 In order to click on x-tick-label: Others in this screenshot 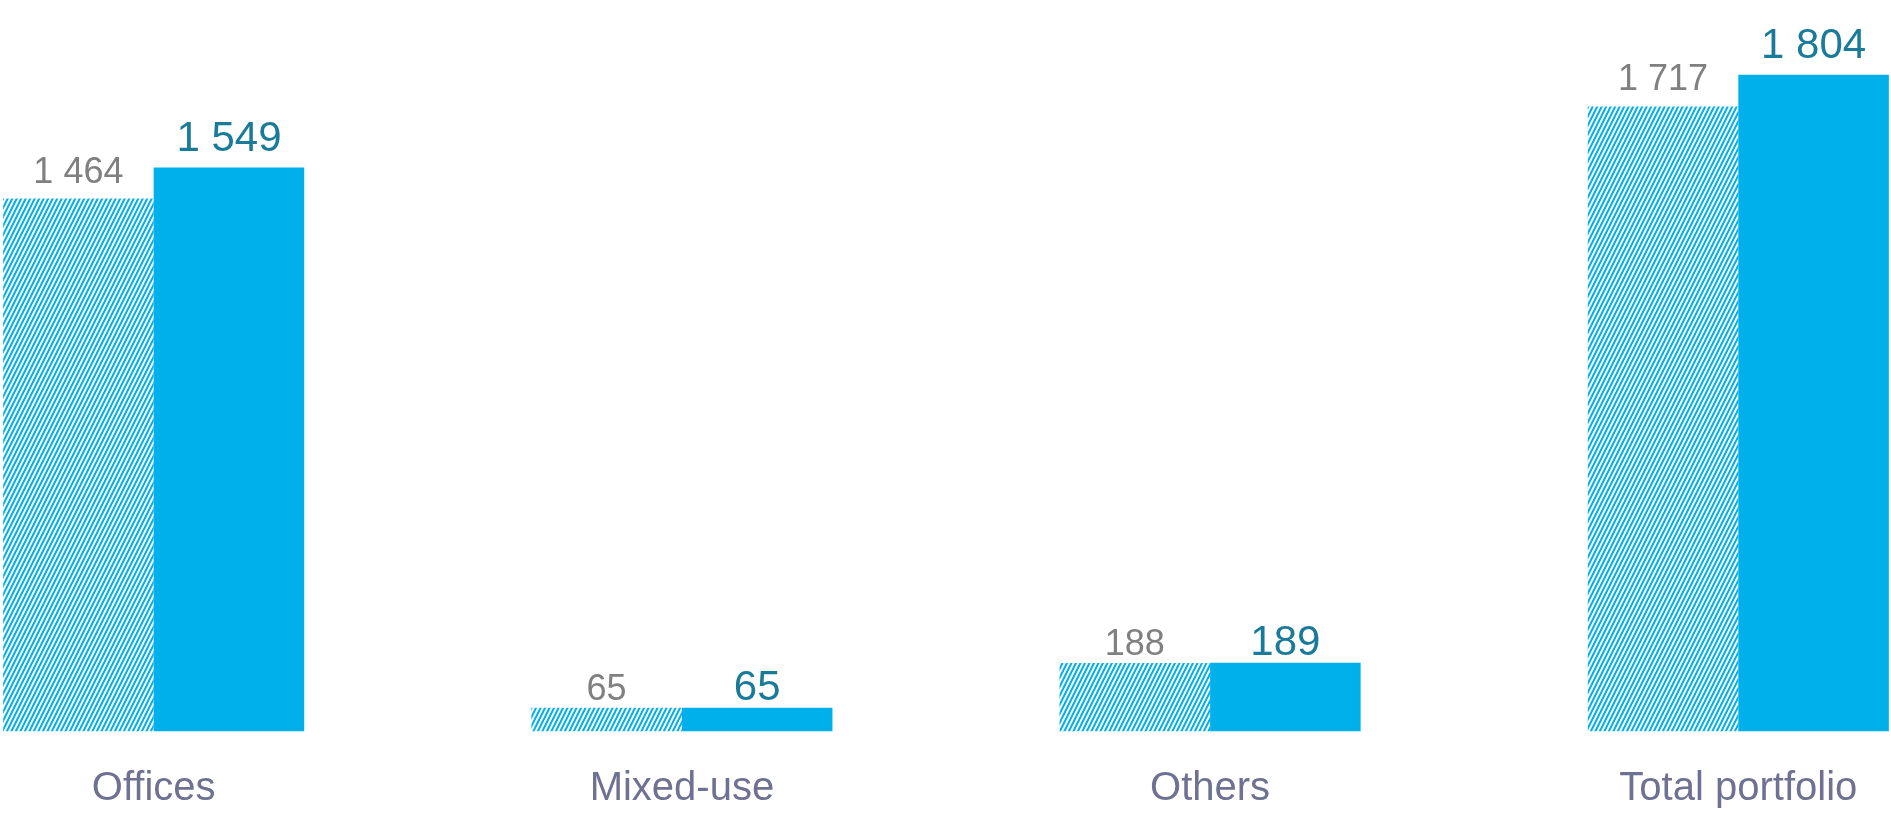, I will do `click(1210, 785)`.